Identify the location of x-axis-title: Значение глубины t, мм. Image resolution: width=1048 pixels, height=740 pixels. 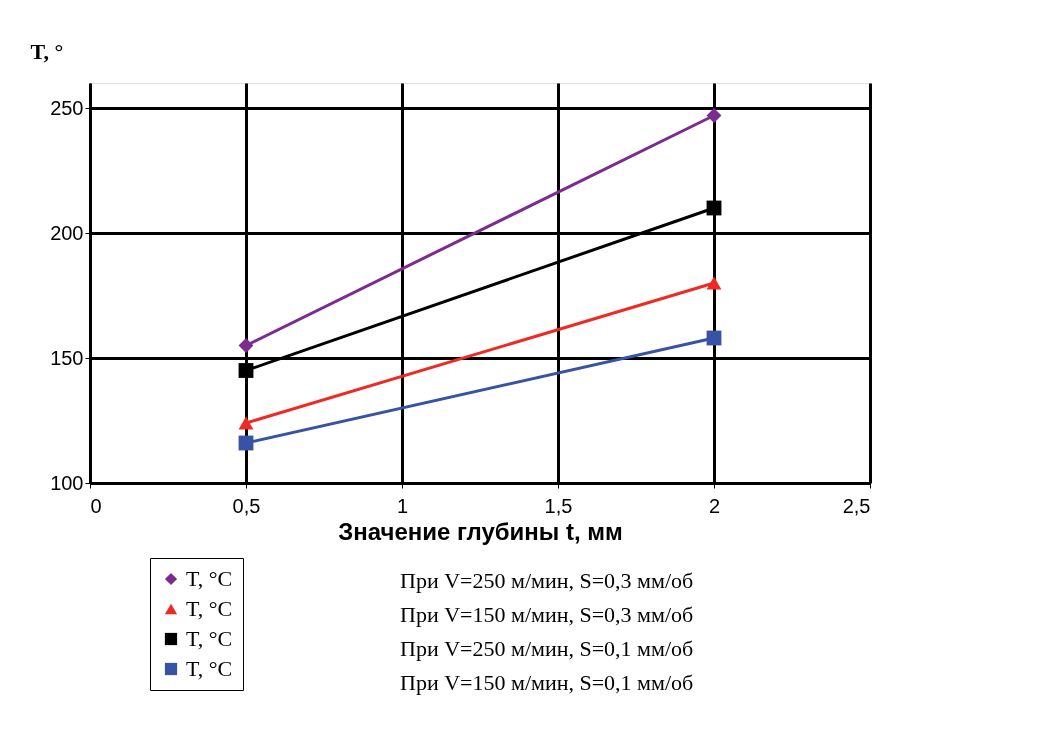
(480, 531).